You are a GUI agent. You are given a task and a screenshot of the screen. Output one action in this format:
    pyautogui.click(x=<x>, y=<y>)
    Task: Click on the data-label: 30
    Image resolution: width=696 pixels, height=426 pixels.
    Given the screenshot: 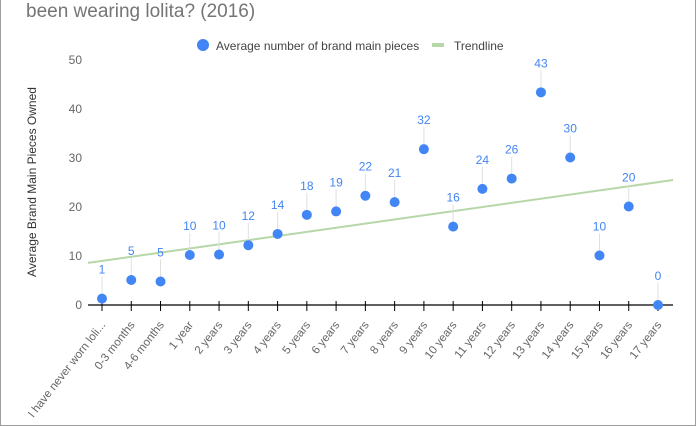 What is the action you would take?
    pyautogui.click(x=571, y=129)
    